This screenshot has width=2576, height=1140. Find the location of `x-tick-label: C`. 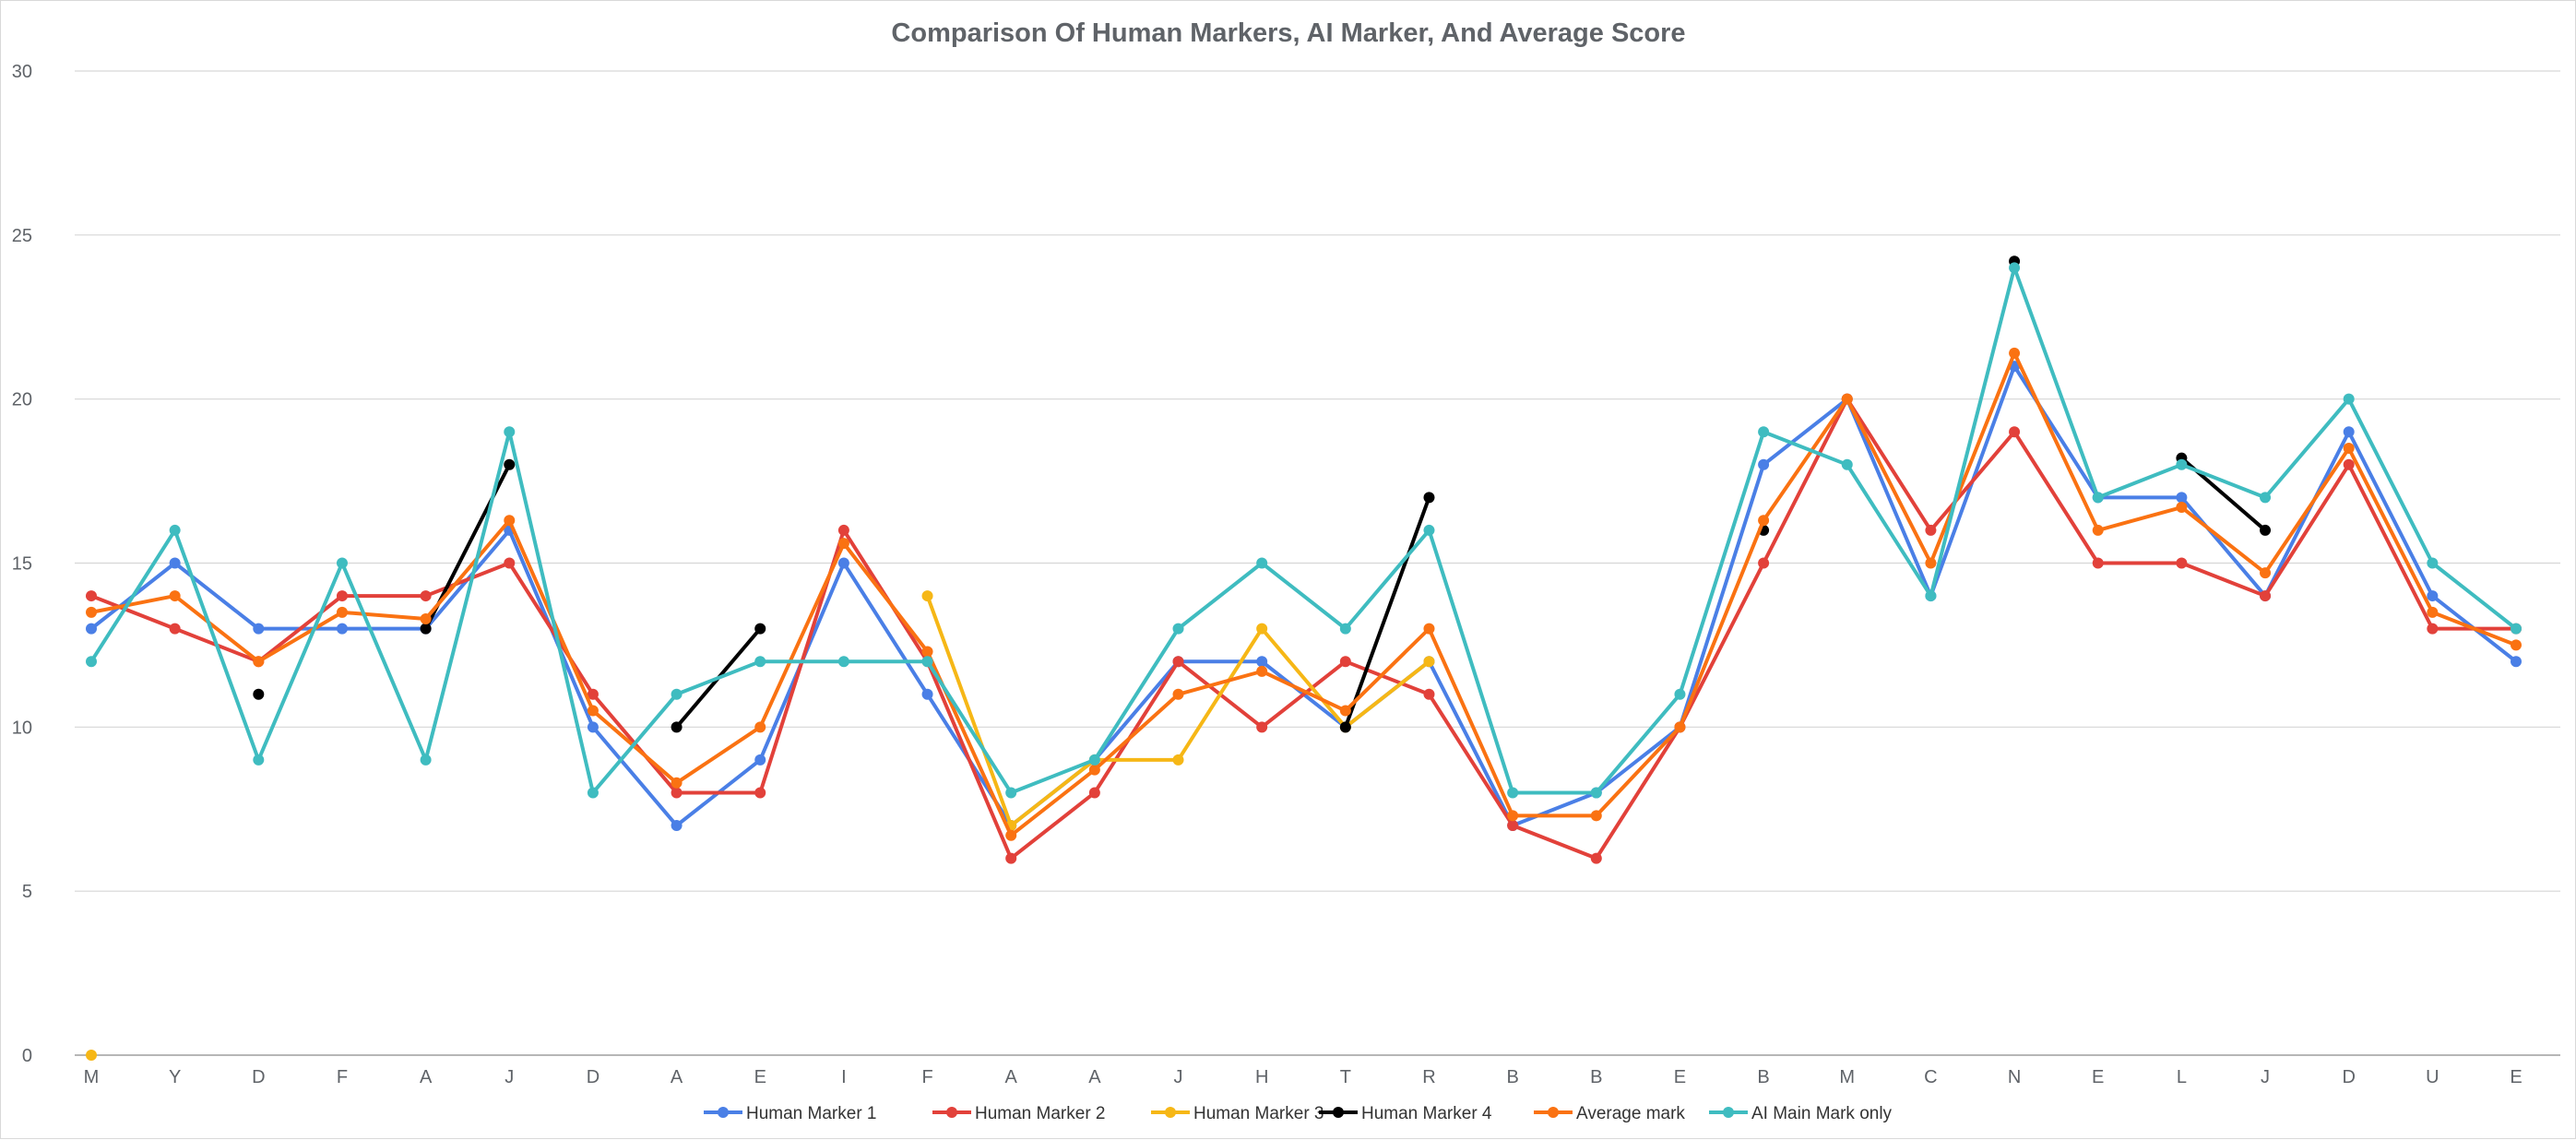

x-tick-label: C is located at coordinates (1930, 1077).